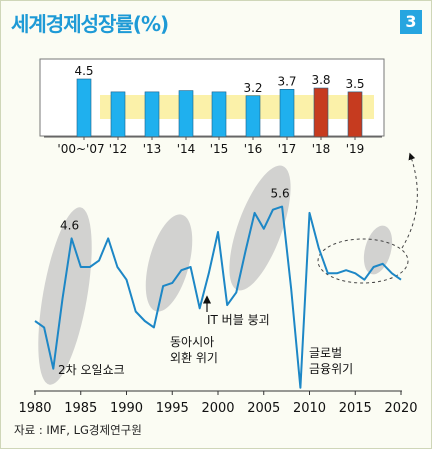 This screenshot has height=449, width=432. I want to click on inset-bar-value: 3.2, so click(252, 88).